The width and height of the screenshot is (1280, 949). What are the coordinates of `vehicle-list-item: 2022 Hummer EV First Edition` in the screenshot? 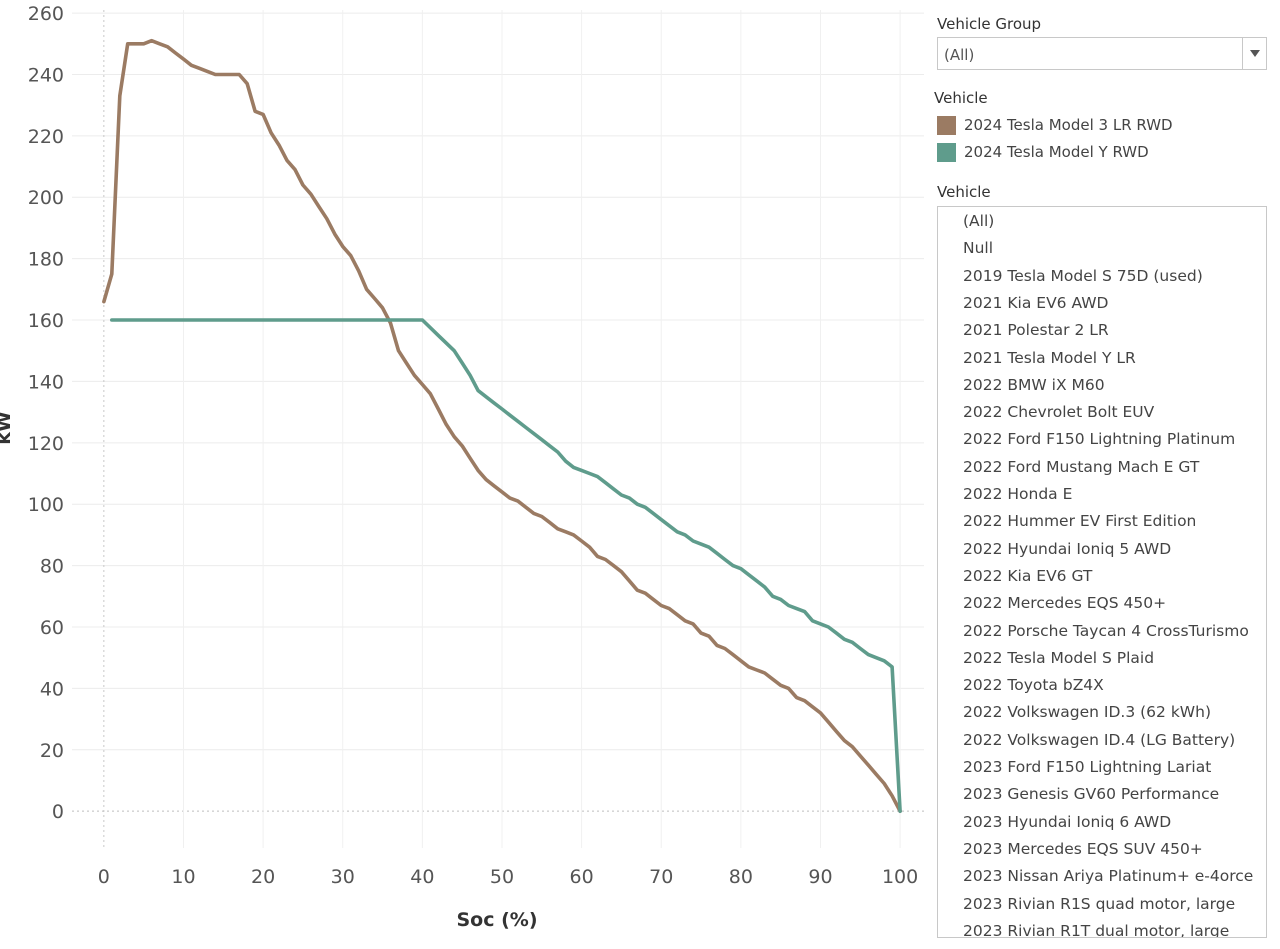 It's located at (1080, 521).